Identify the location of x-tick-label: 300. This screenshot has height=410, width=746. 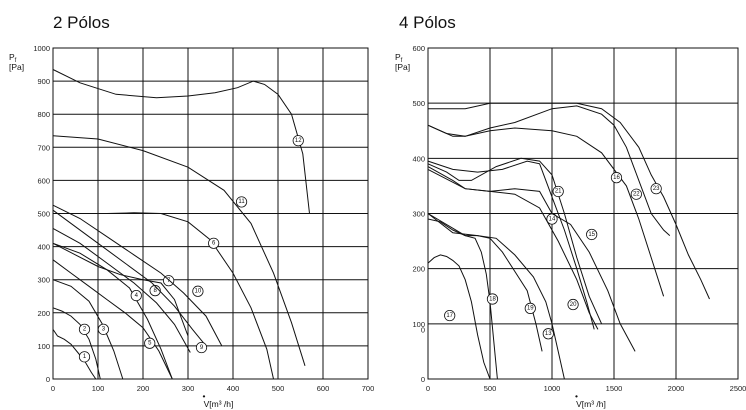
(188, 388).